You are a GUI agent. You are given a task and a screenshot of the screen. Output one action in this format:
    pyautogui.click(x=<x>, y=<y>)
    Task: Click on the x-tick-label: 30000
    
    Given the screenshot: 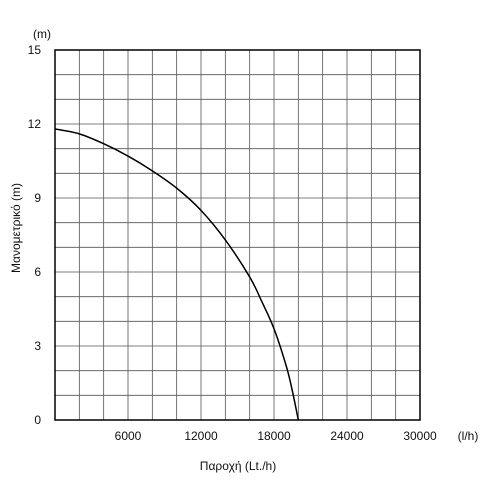 What is the action you would take?
    pyautogui.click(x=420, y=436)
    